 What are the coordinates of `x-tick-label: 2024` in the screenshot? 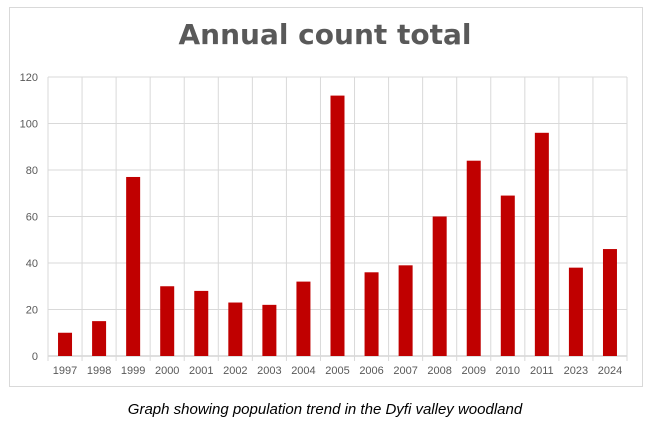 It's located at (610, 371).